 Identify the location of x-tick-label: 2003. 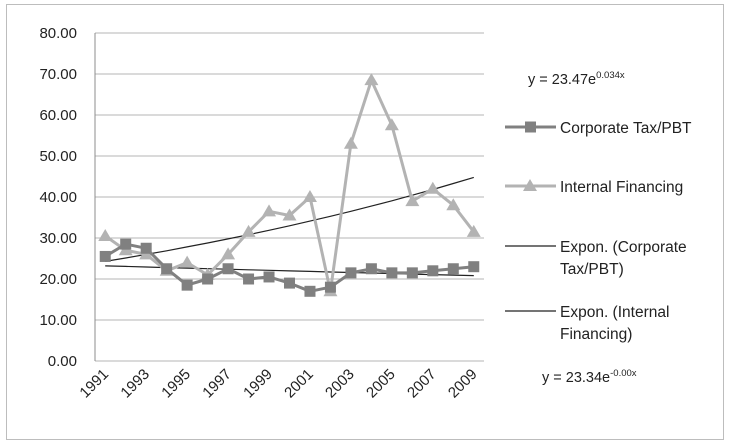
(340, 384).